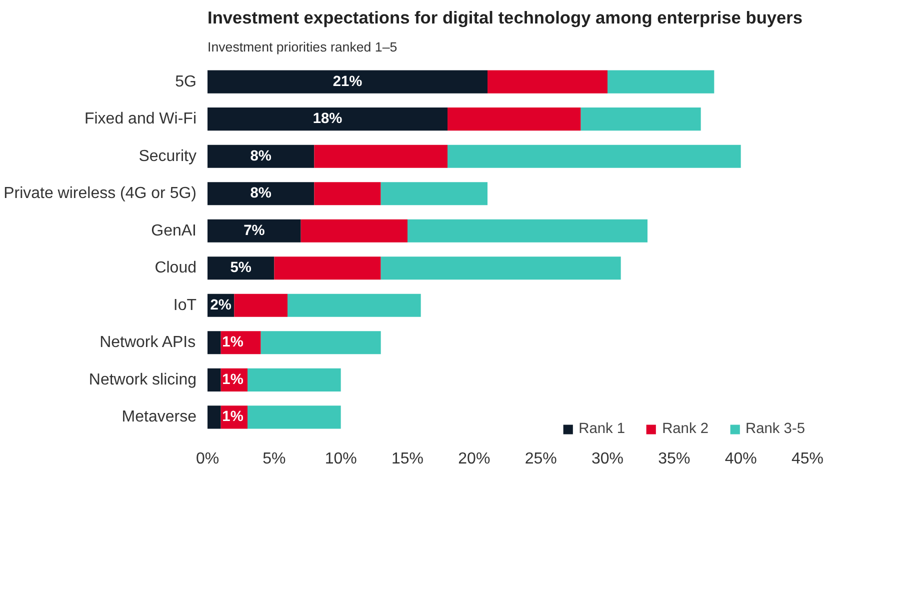 This screenshot has height=613, width=904. Describe the element at coordinates (274, 459) in the screenshot. I see `x-tick-label: 5%` at that location.